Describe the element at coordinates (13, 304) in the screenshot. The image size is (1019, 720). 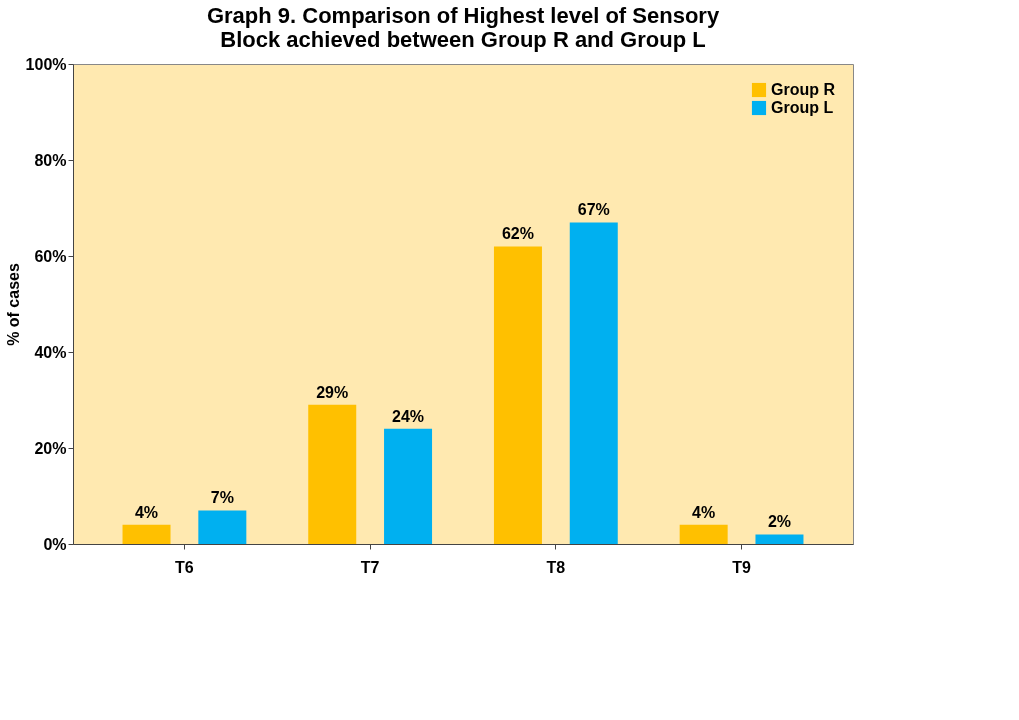
I see `y-axis-title: % of cases` at that location.